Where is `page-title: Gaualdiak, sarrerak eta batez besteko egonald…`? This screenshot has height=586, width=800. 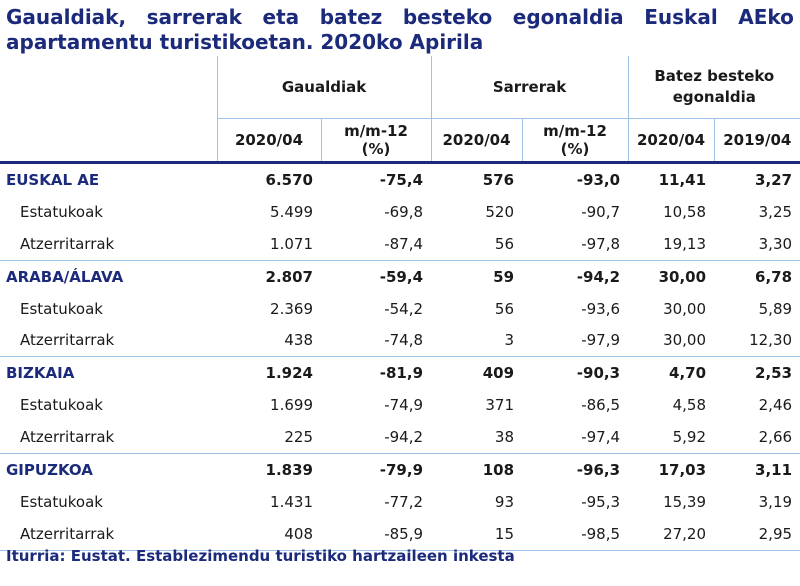 page-title: Gaualdiak, sarrerak eta batez besteko egonald… is located at coordinates (400, 30).